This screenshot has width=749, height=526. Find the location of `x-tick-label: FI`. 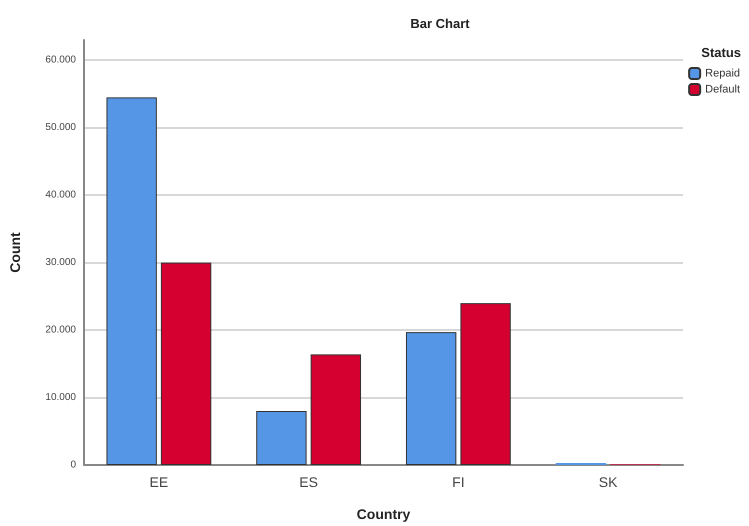

x-tick-label: FI is located at coordinates (458, 482).